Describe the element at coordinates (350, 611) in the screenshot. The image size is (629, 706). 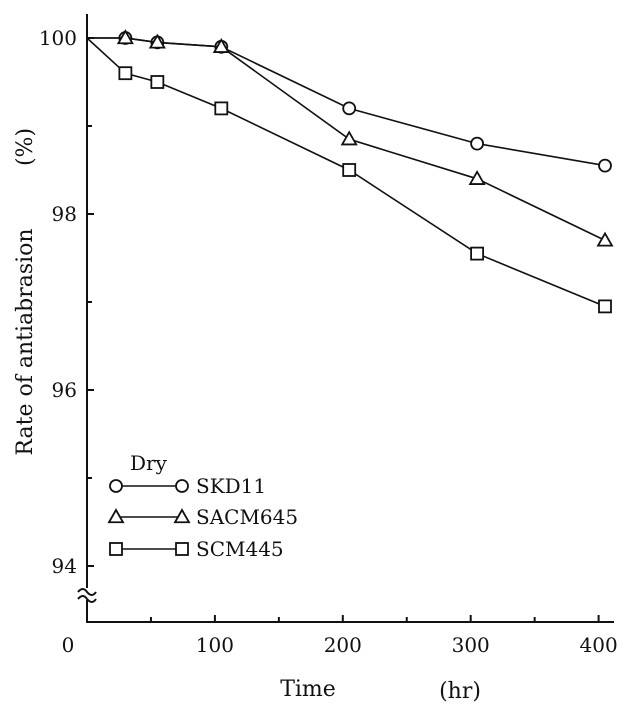
I see `x-axis-line` at that location.